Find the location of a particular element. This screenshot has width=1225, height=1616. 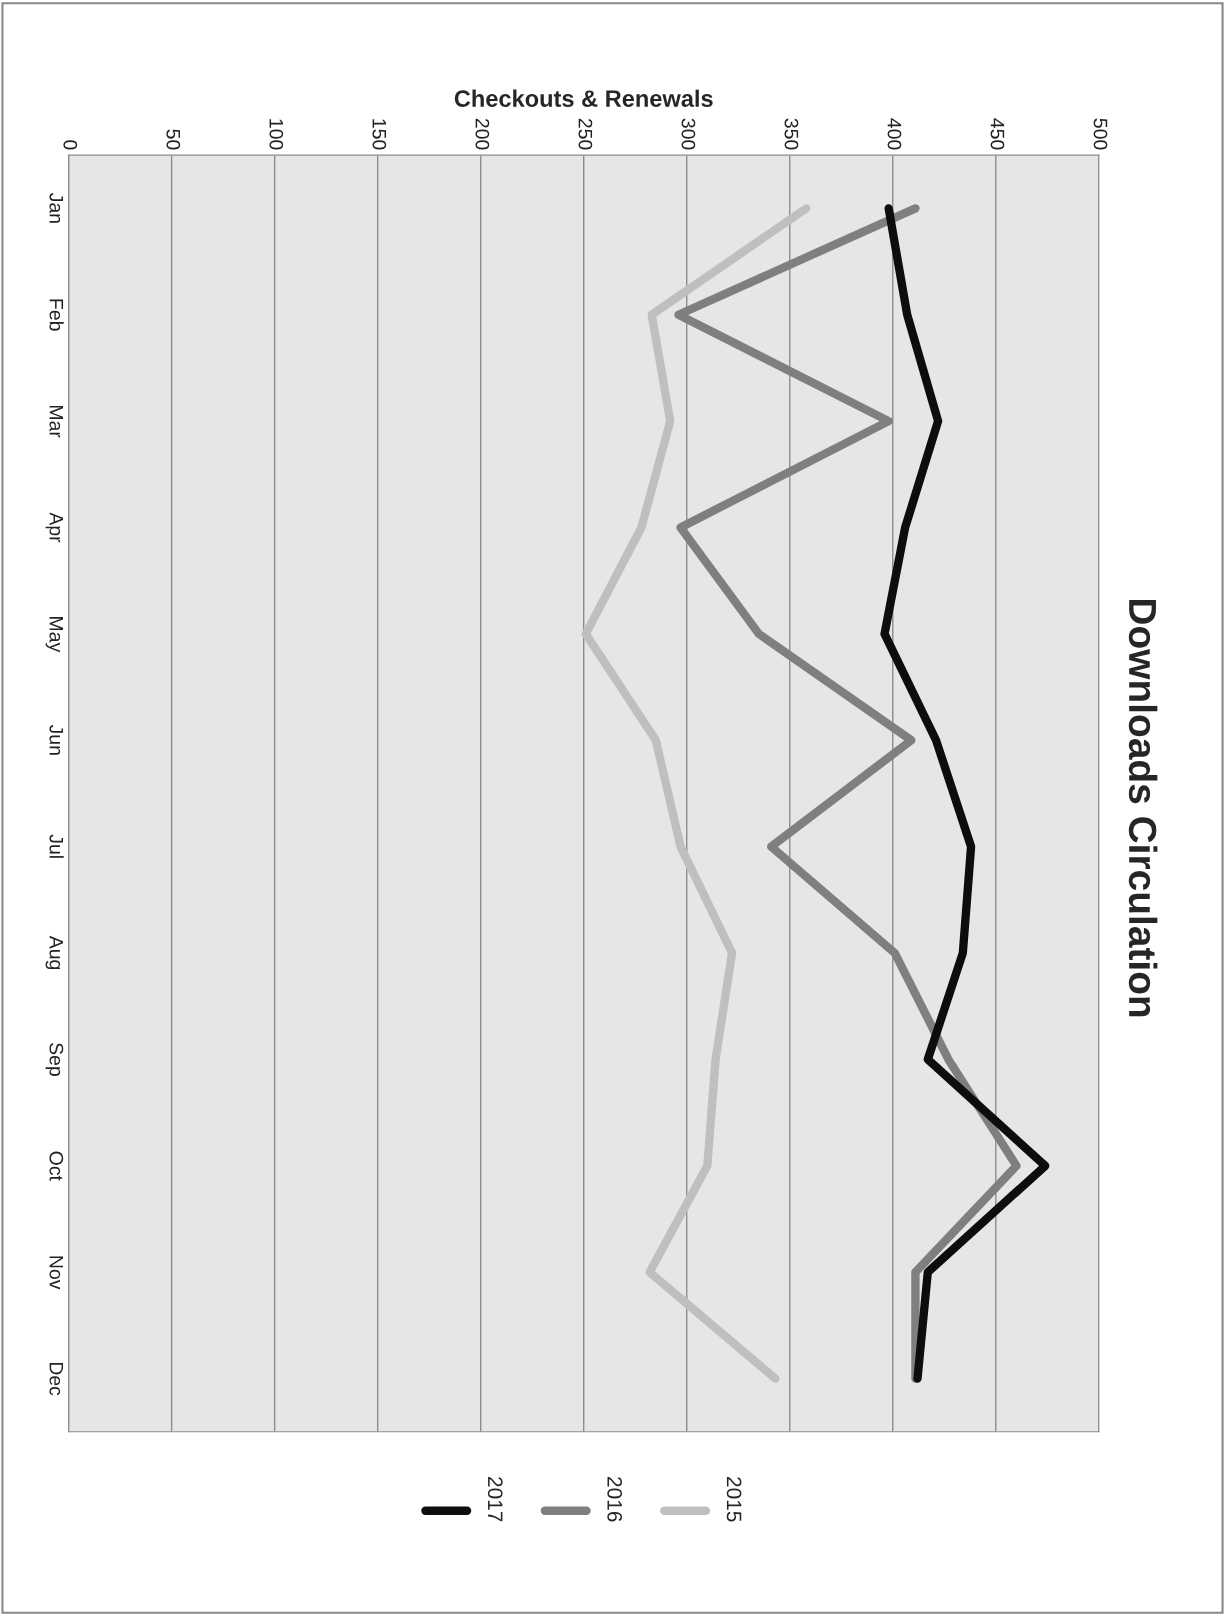

y-tick-label: Sep is located at coordinates (54, 1059).